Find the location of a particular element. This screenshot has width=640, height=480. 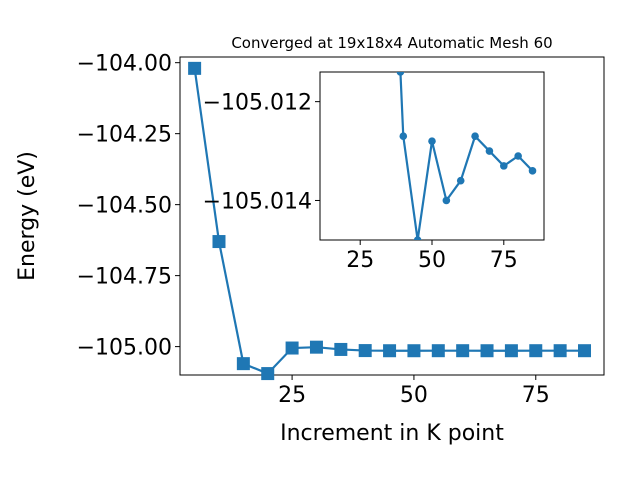

inset-y-tick-label: −105.012 is located at coordinates (257, 103).